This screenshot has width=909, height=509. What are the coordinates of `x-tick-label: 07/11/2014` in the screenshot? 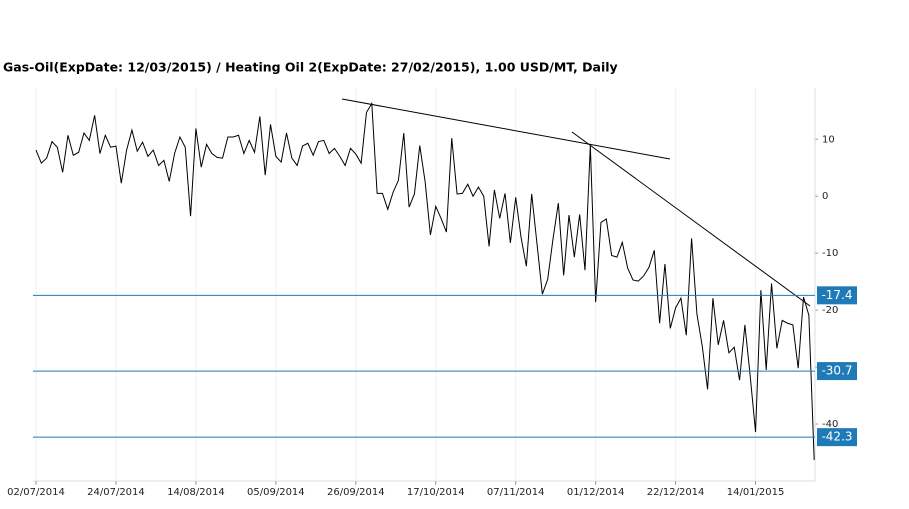 It's located at (516, 492).